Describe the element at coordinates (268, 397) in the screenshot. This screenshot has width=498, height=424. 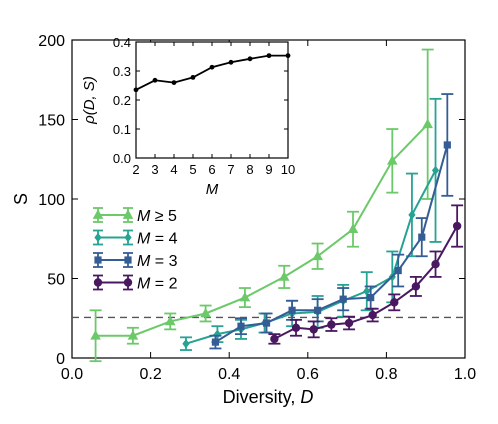
I see `main-x-axis-label: Diversity, D` at that location.